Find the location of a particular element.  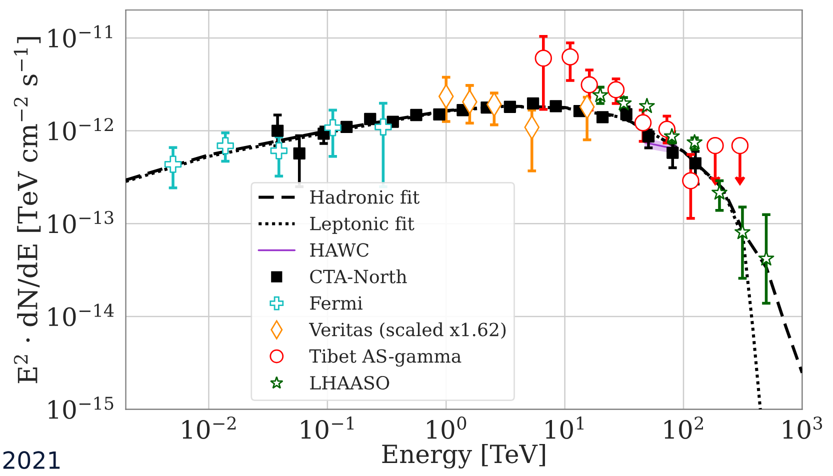

legend-label: CTA-North is located at coordinates (358, 276).